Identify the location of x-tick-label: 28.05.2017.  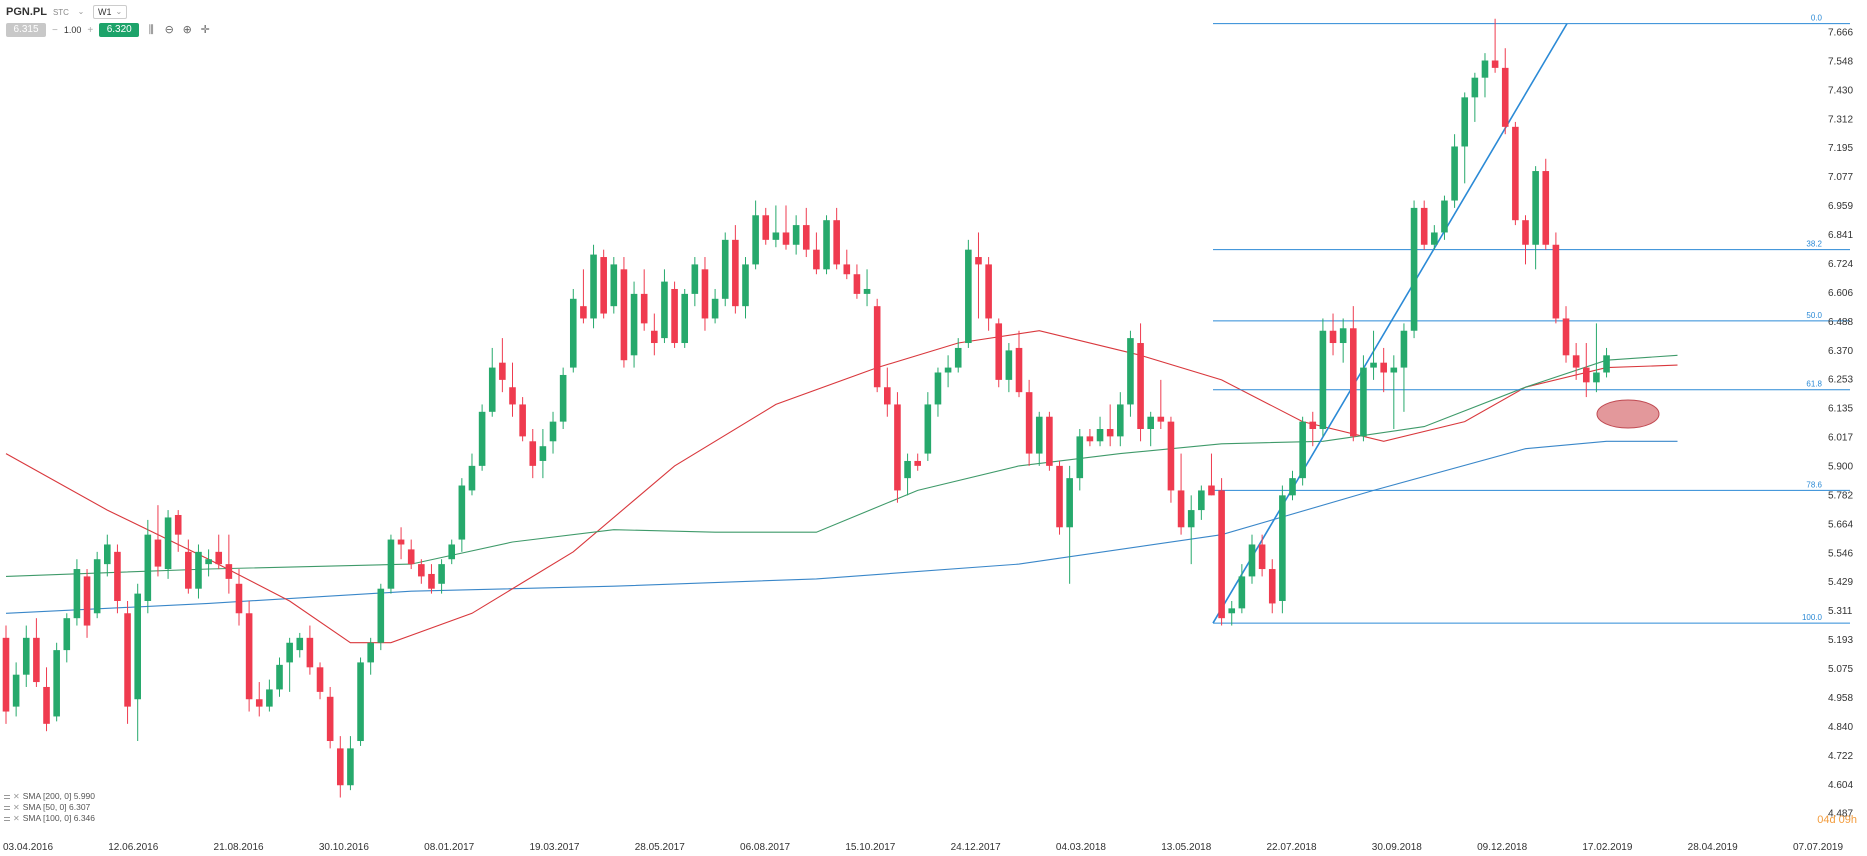
(660, 847).